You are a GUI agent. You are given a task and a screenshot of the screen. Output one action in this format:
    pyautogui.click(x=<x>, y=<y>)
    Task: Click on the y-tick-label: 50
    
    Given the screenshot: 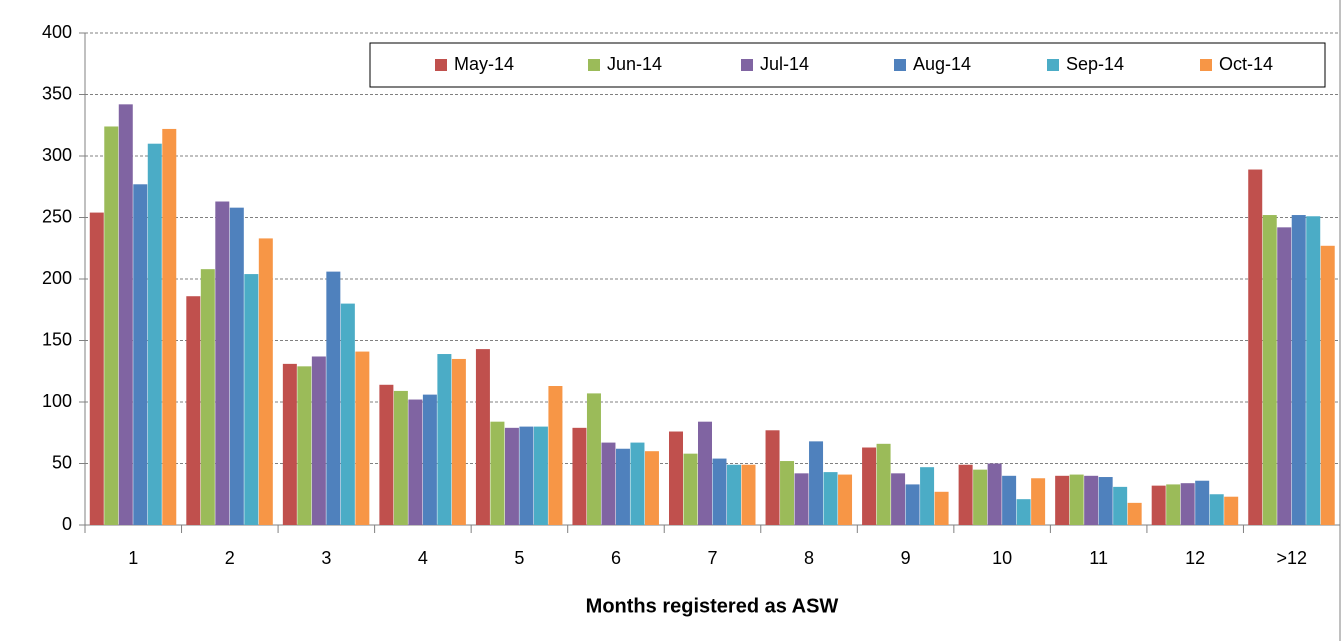 What is the action you would take?
    pyautogui.click(x=62, y=462)
    